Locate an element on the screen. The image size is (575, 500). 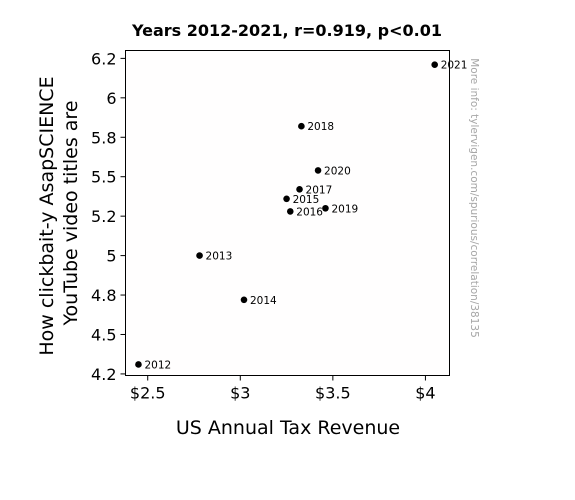
data-point-label: 2019 is located at coordinates (344, 209).